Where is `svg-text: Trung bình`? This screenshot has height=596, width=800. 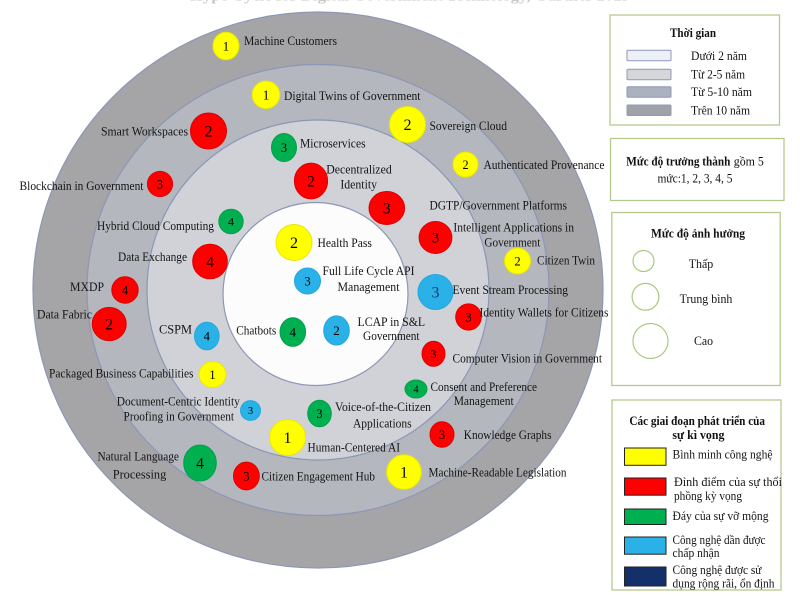
svg-text: Trung bình is located at coordinates (706, 299).